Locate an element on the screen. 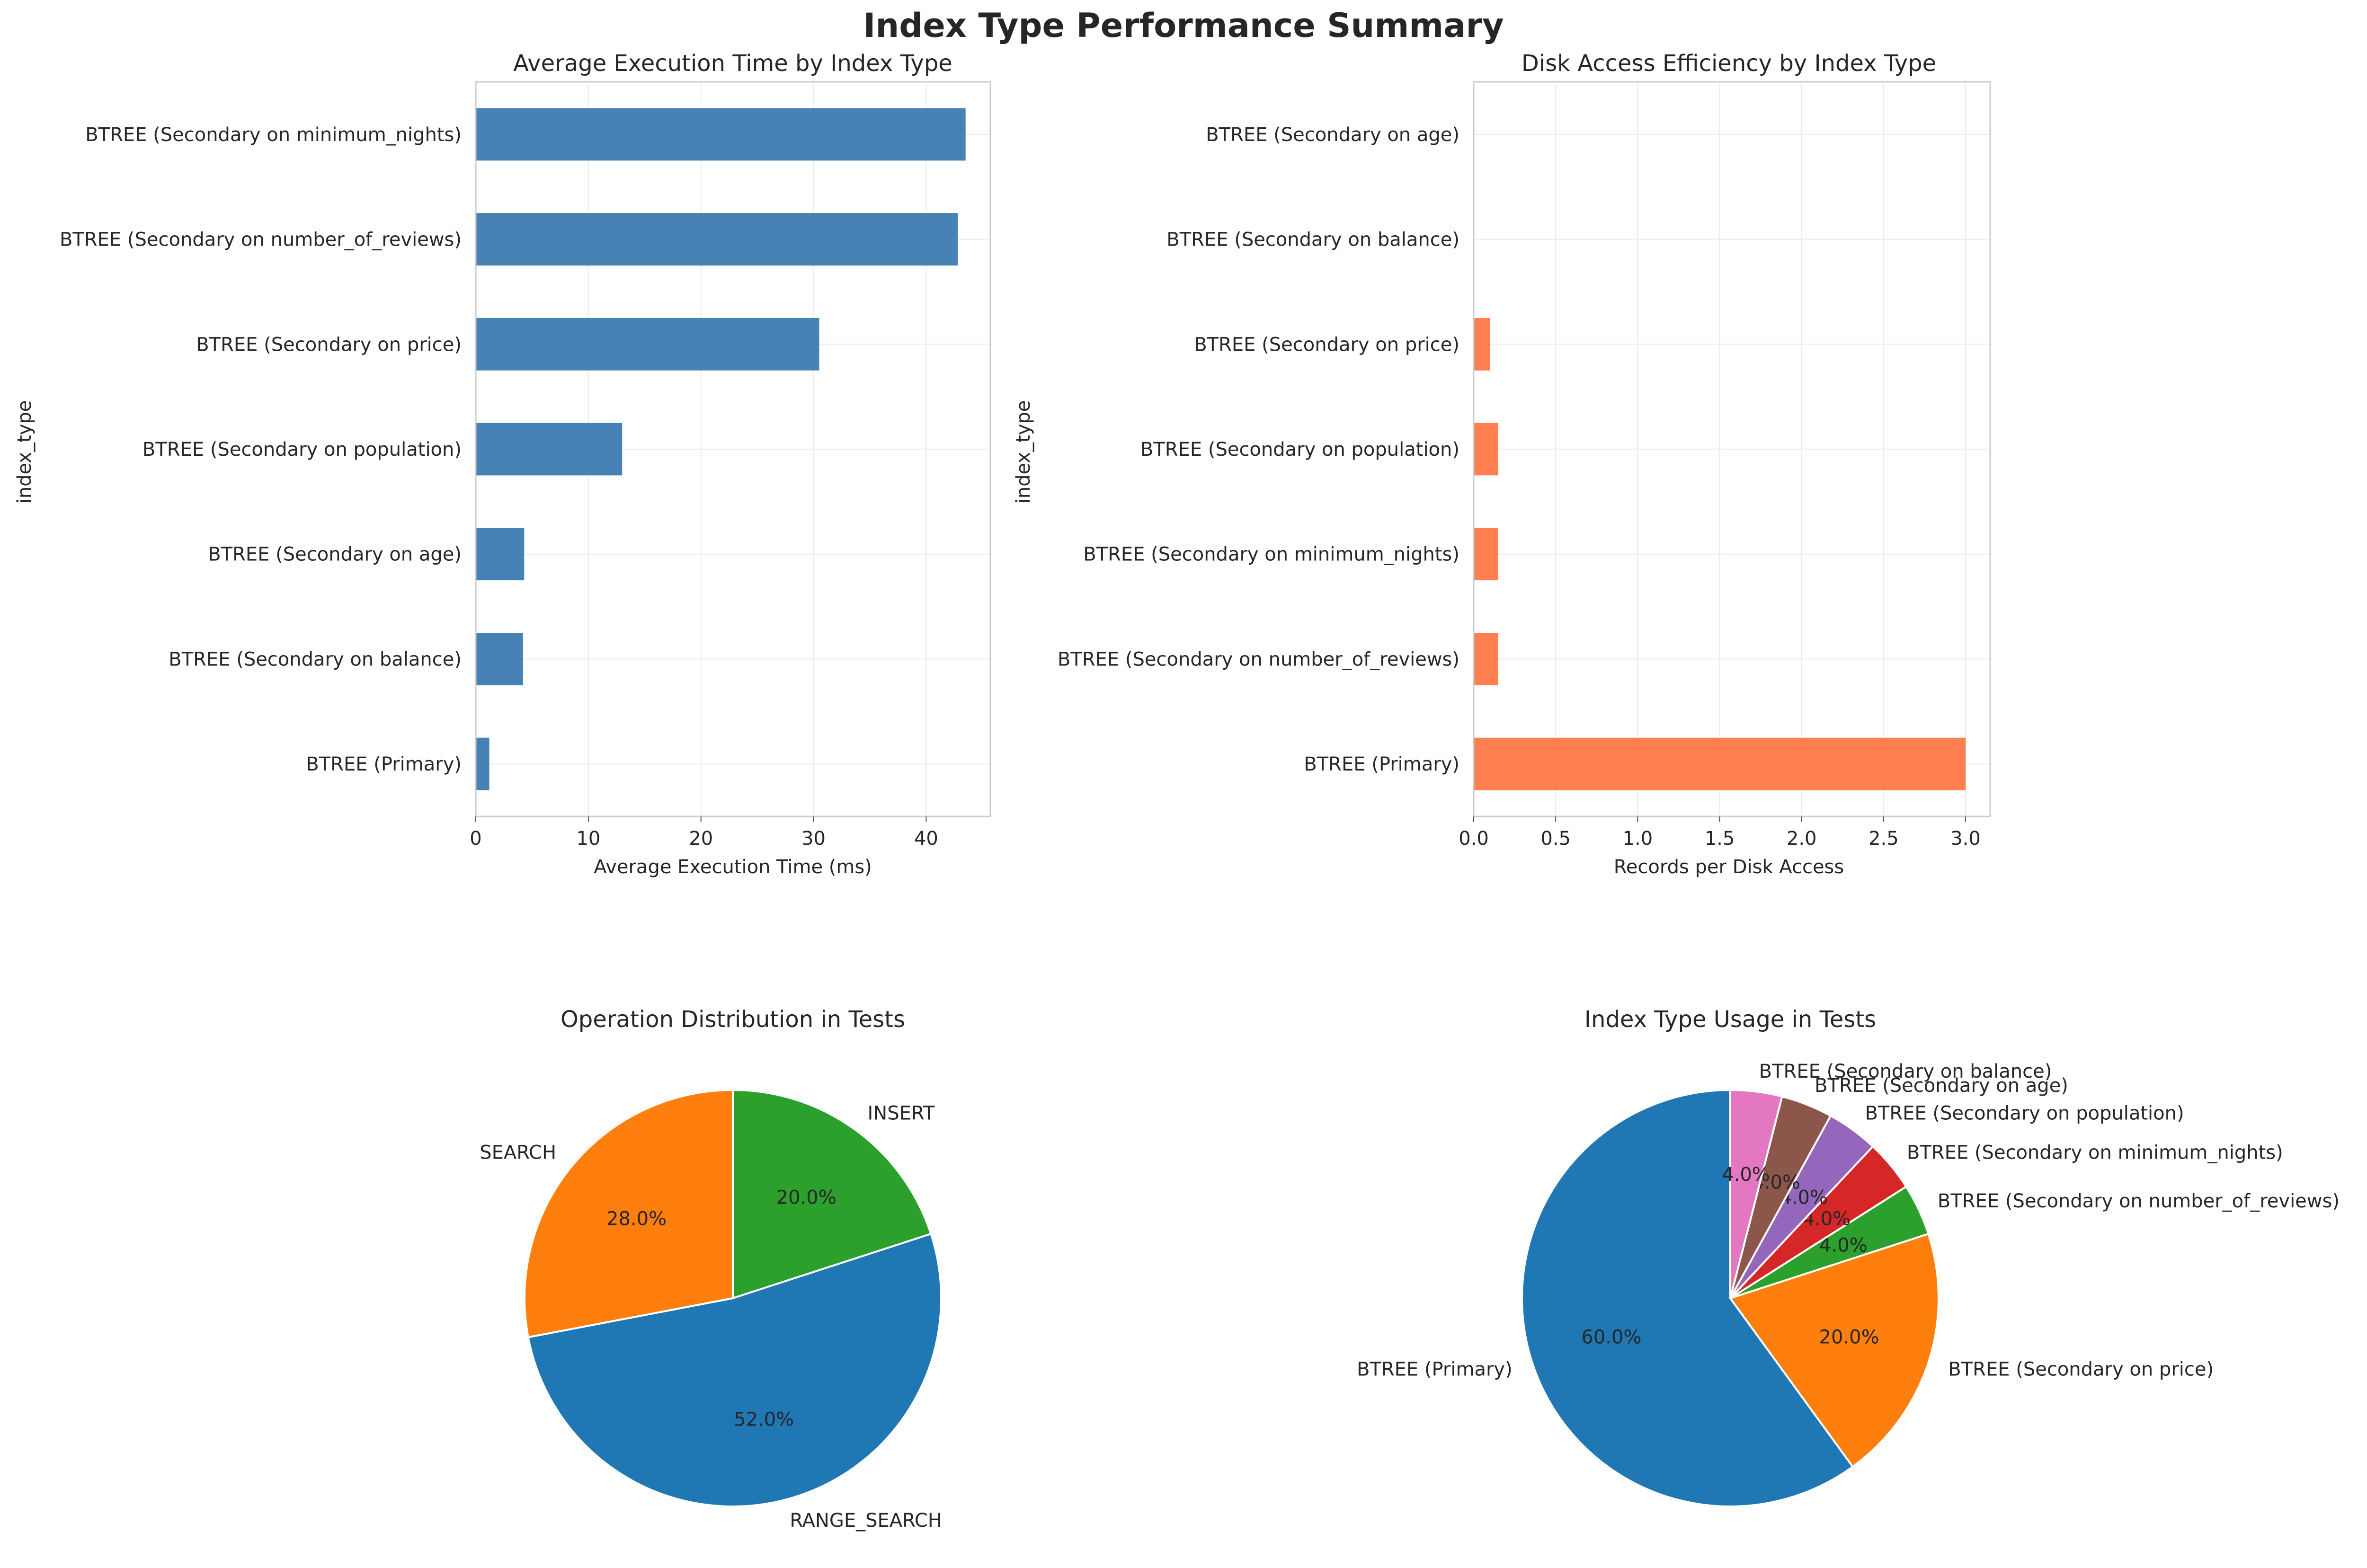 The image size is (2367, 1568). disk-access-chart-title: Disk Access Efficiency by Index Type is located at coordinates (1729, 64).